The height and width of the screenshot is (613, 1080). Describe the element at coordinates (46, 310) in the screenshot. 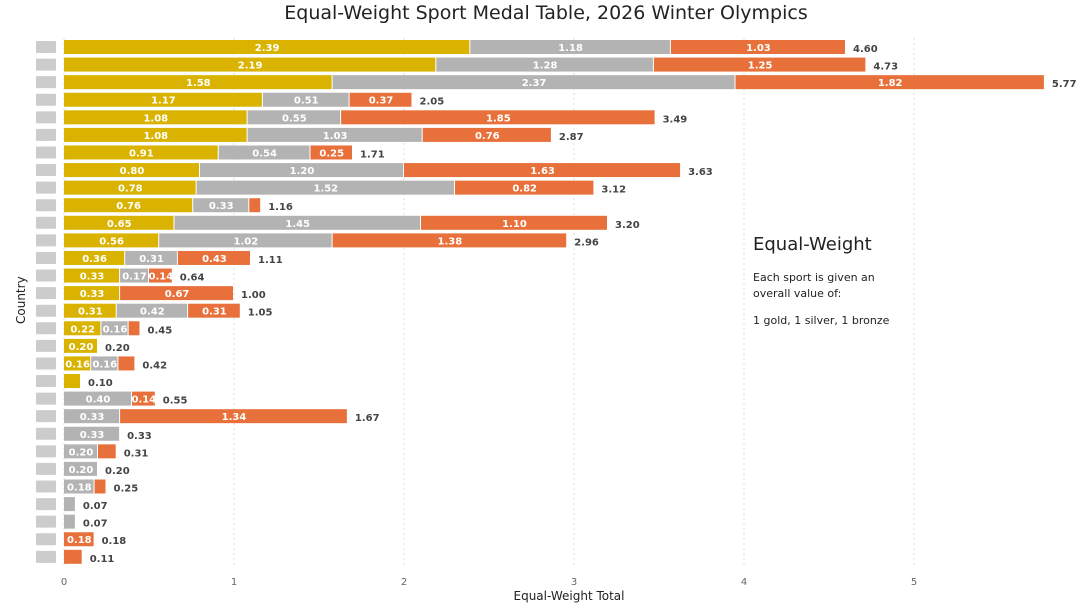

I see `flag-icon-south-korea: South Korea` at that location.